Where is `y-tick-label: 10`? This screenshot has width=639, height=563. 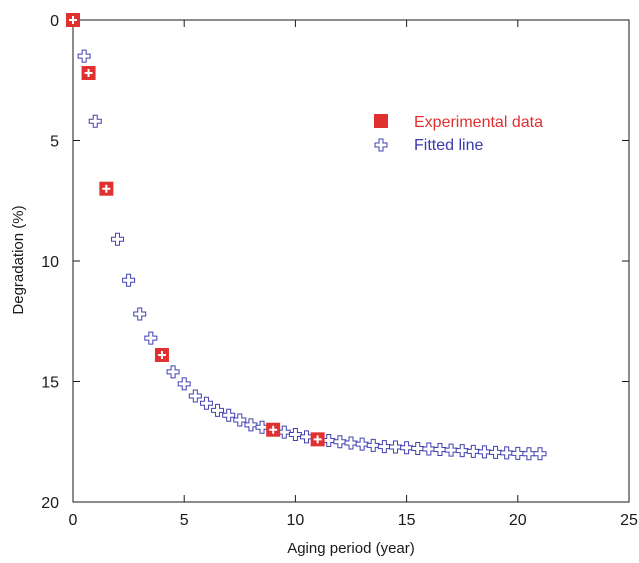 y-tick-label: 10 is located at coordinates (50, 262).